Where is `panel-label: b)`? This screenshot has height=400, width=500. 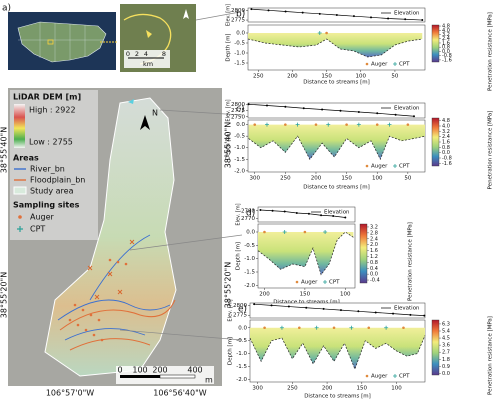 panel-label: b) is located at coordinates (240, 15).